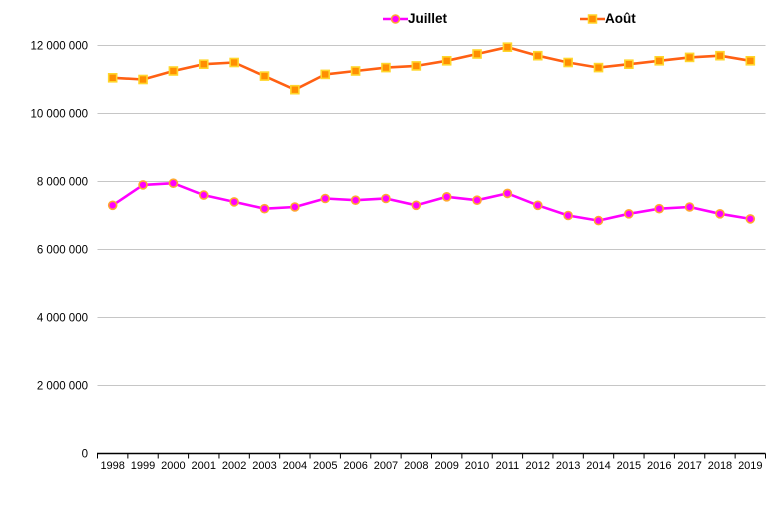 This screenshot has height=515, width=770. I want to click on x-axis-tick-label: 2016, so click(659, 466).